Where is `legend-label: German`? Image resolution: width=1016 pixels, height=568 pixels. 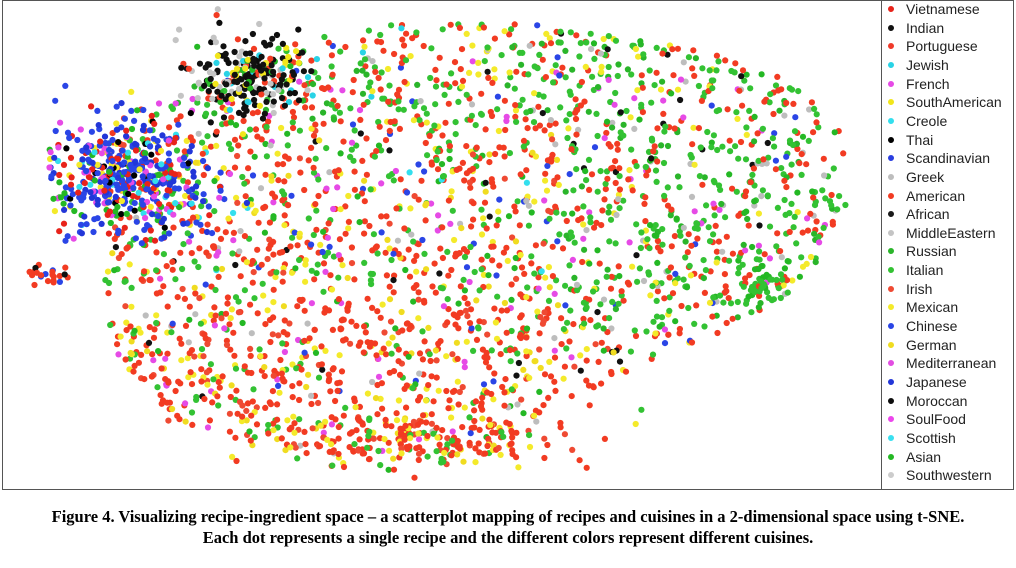 legend-label: German is located at coordinates (931, 344).